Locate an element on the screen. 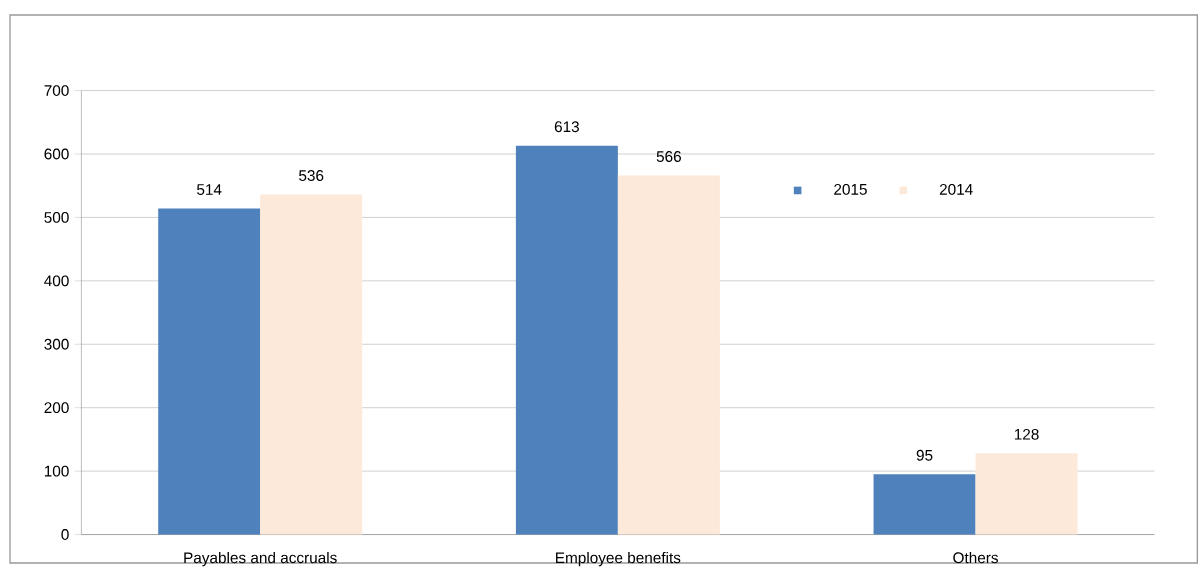 The image size is (1198, 571). x-tick-label: Others is located at coordinates (975, 557).